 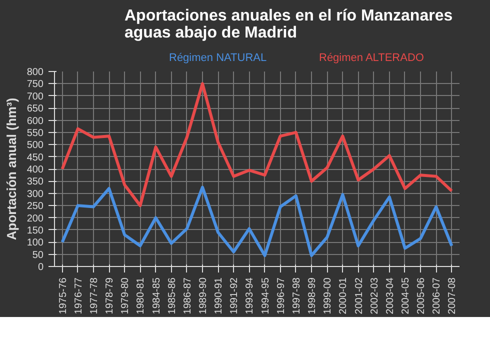 I want to click on x-tick-label: 2004-05, so click(x=406, y=295).